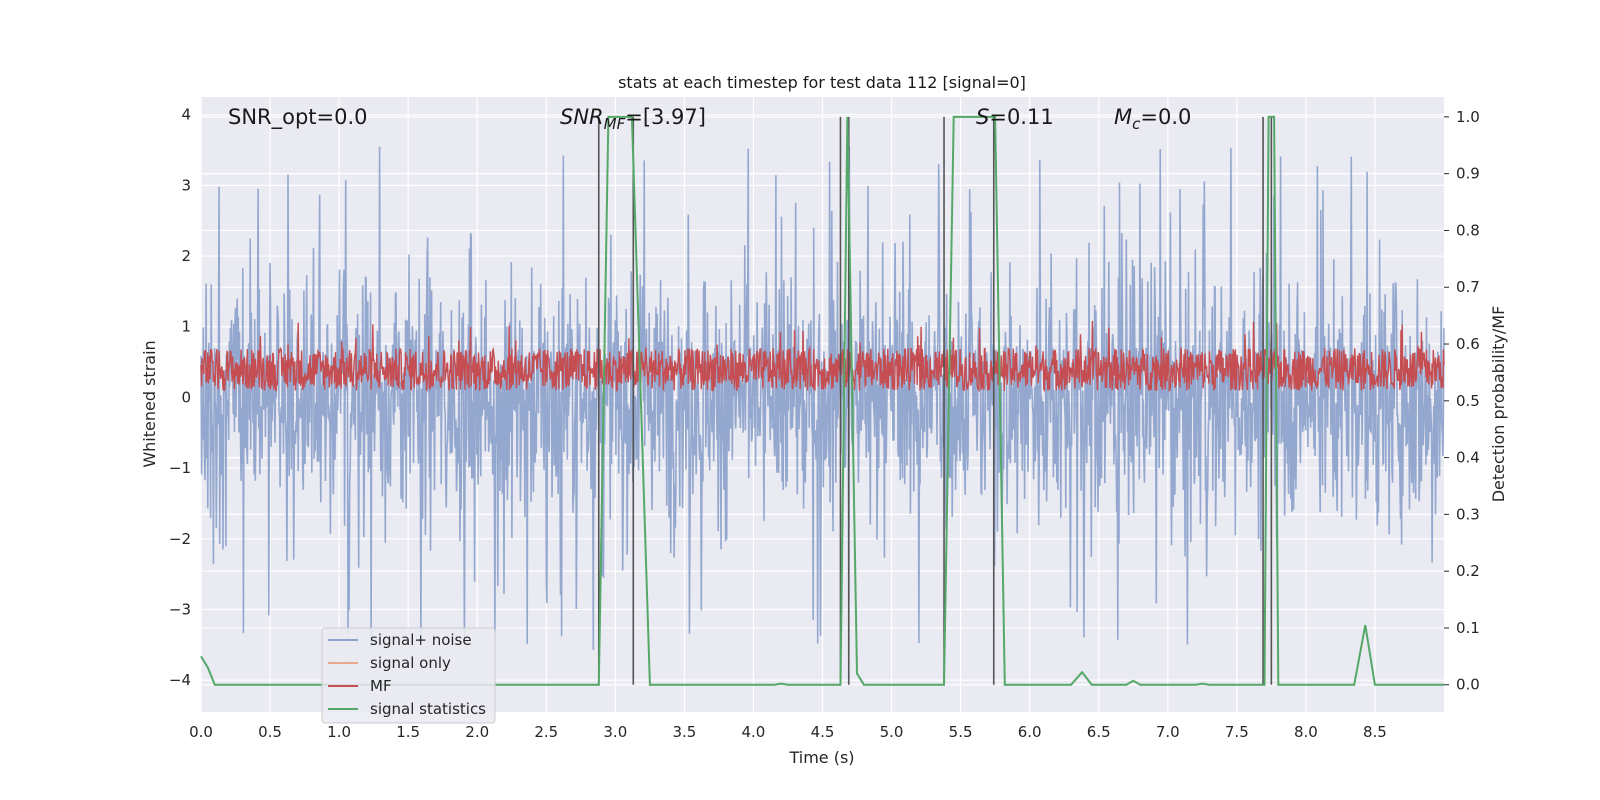  What do you see at coordinates (186, 185) in the screenshot?
I see `y-tick-label-left: 3` at bounding box center [186, 185].